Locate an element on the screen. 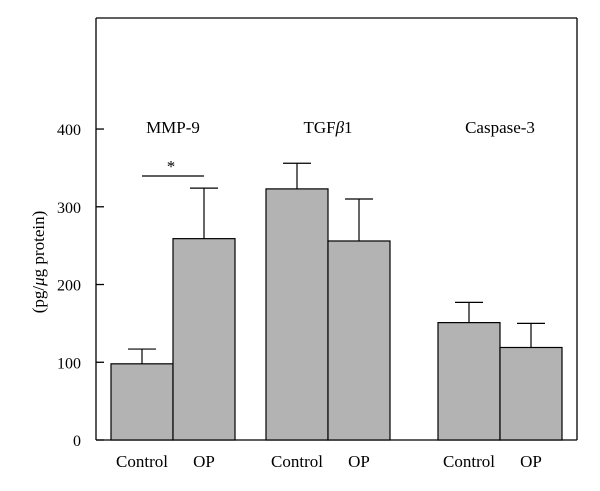 The height and width of the screenshot is (491, 600). group-label: Caspase-3 is located at coordinates (500, 127).